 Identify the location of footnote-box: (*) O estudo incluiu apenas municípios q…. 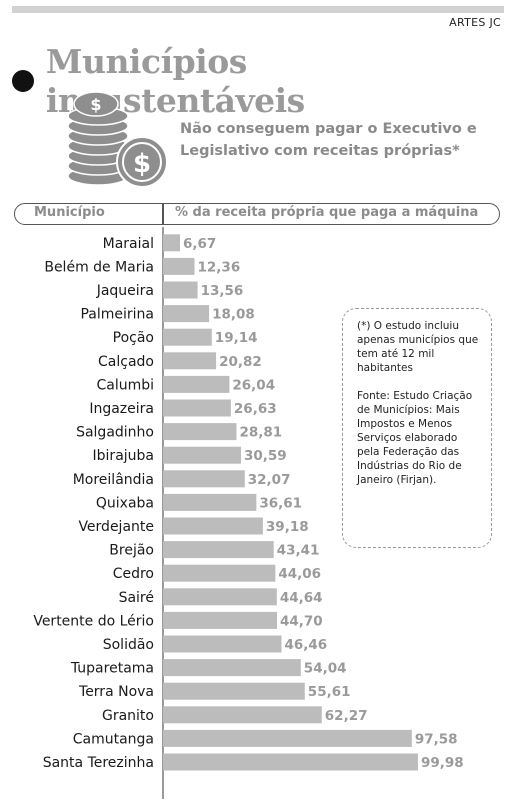
(417, 428).